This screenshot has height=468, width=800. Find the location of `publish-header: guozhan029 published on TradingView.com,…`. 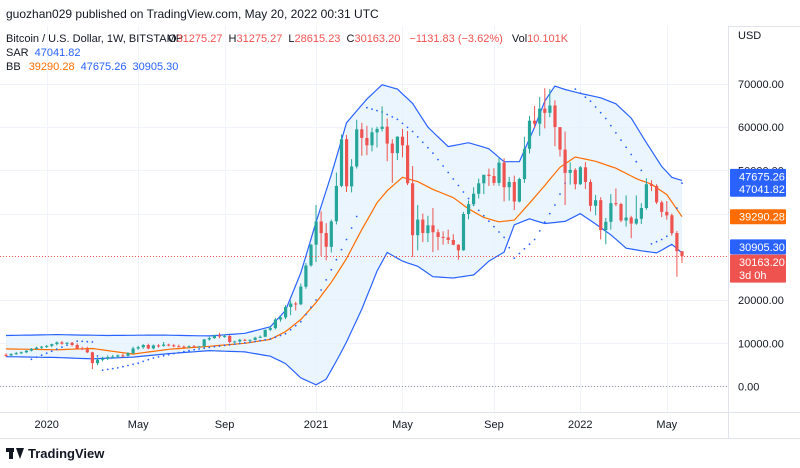

publish-header: guozhan029 published on TradingView.com,… is located at coordinates (400, 13).